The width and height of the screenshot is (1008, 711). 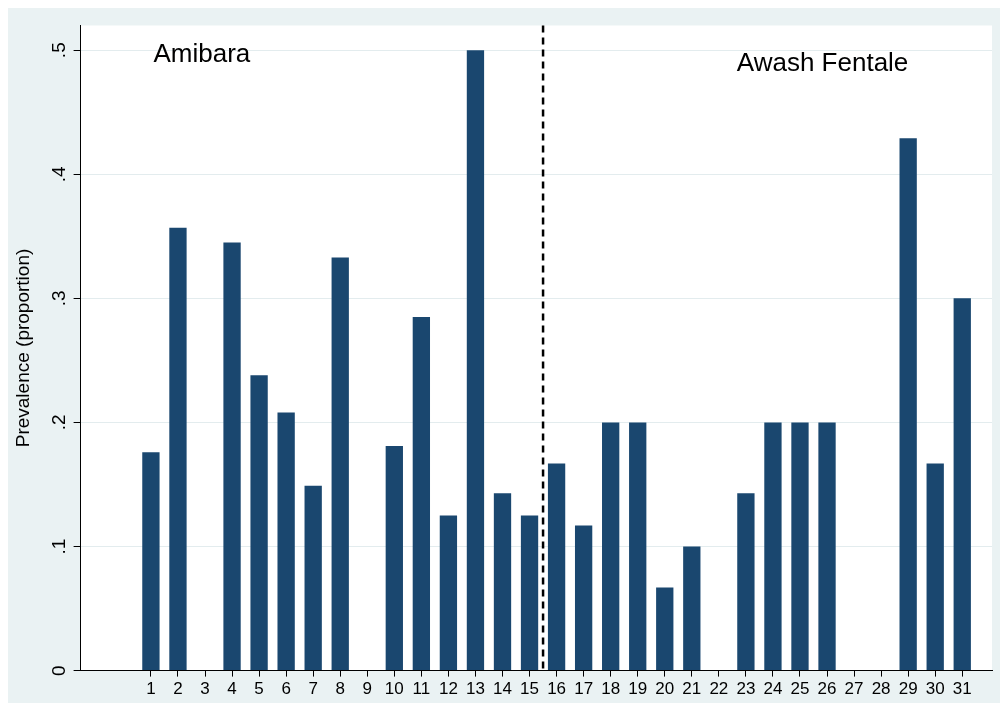 I want to click on y-tick-label: .3, so click(x=58, y=298).